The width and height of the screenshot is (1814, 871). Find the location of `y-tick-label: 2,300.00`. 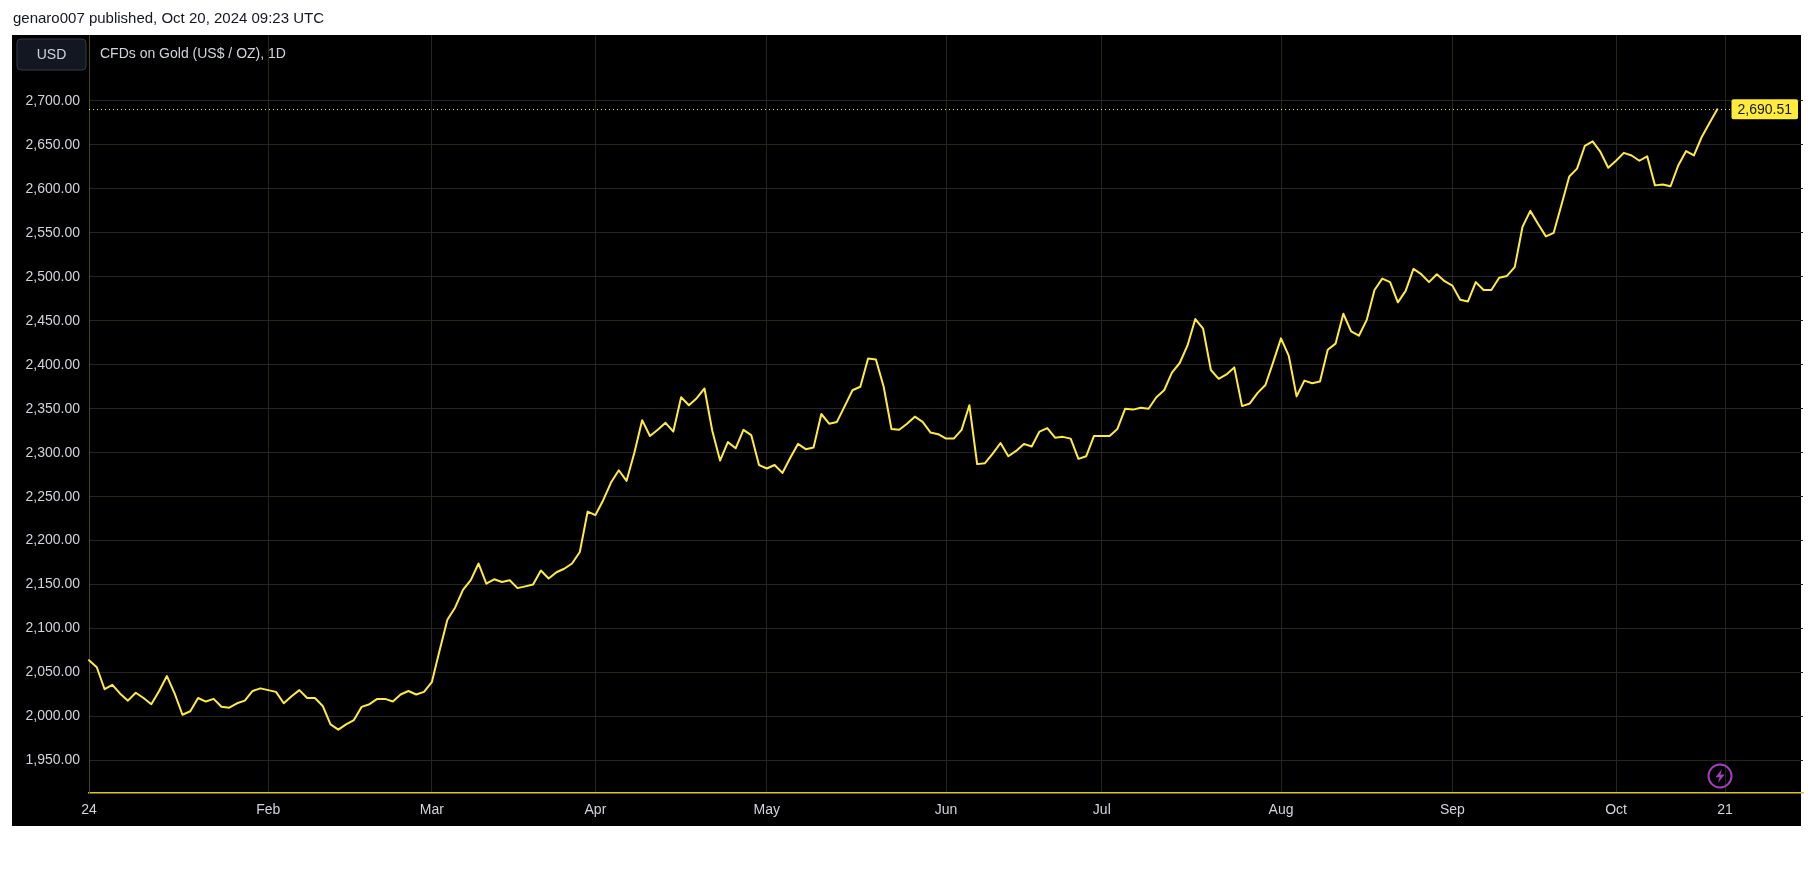

y-tick-label: 2,300.00 is located at coordinates (53, 451).